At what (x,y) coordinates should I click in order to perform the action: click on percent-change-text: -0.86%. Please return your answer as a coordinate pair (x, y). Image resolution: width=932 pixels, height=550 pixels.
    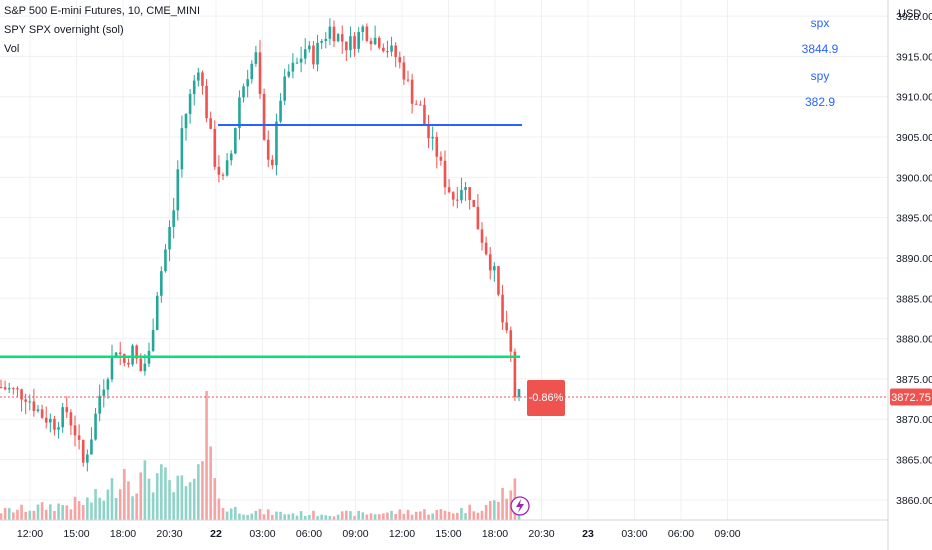
    Looking at the image, I should click on (546, 398).